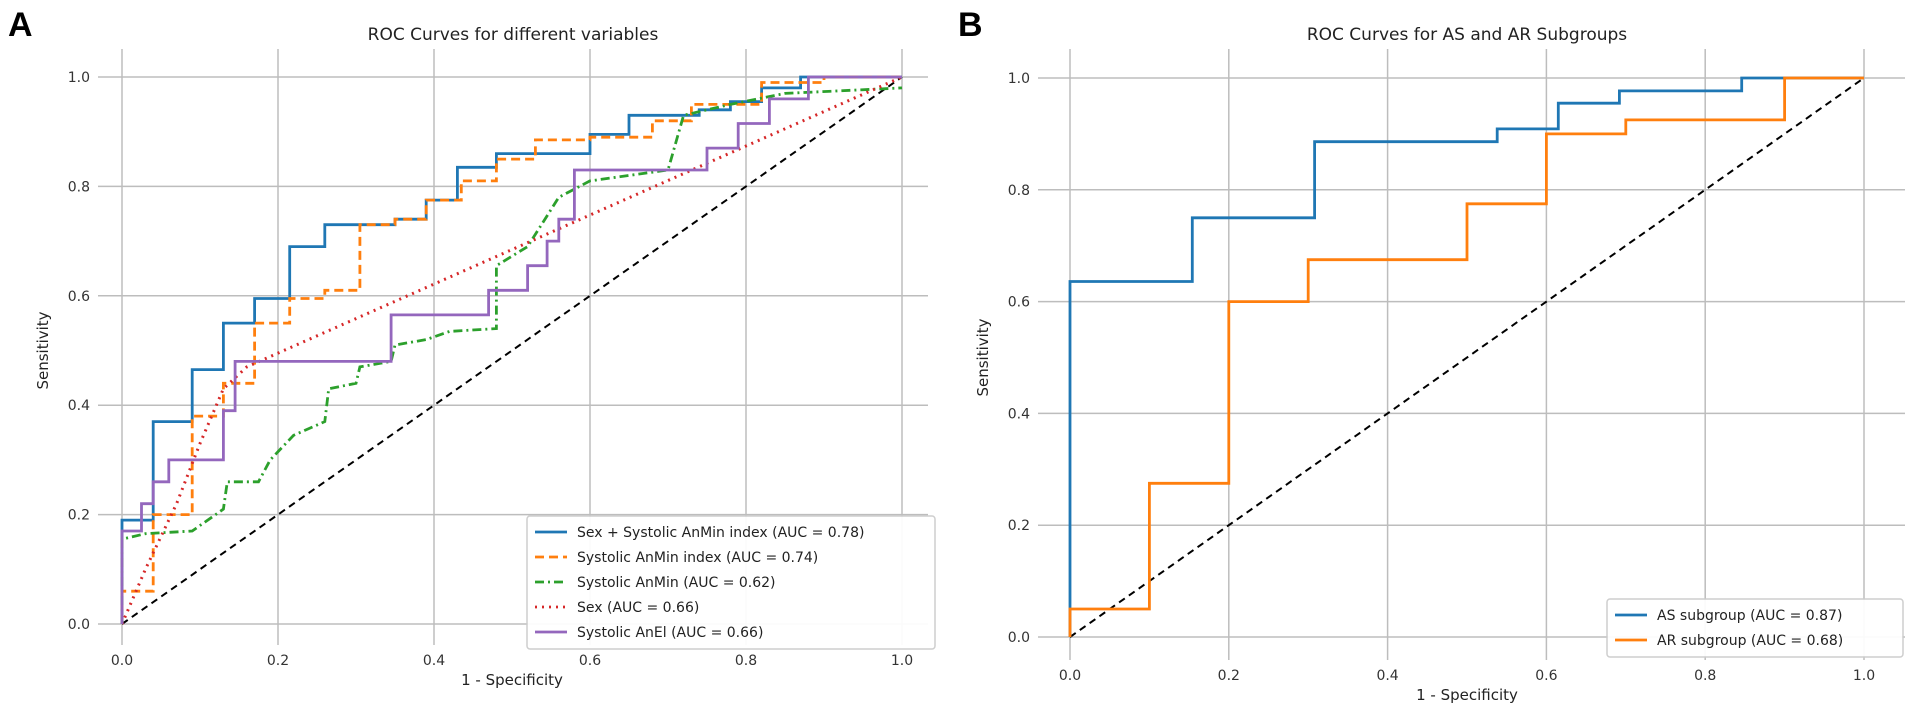 This screenshot has width=1905, height=720. Describe the element at coordinates (513, 35) in the screenshot. I see `chart-title: ROC Curves for different variables` at that location.